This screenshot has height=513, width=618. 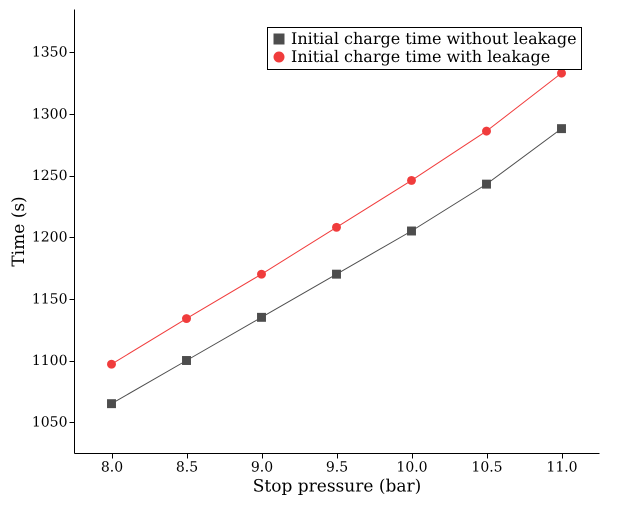 What do you see at coordinates (337, 486) in the screenshot?
I see `x-axis-title: Stop pressure (bar)` at bounding box center [337, 486].